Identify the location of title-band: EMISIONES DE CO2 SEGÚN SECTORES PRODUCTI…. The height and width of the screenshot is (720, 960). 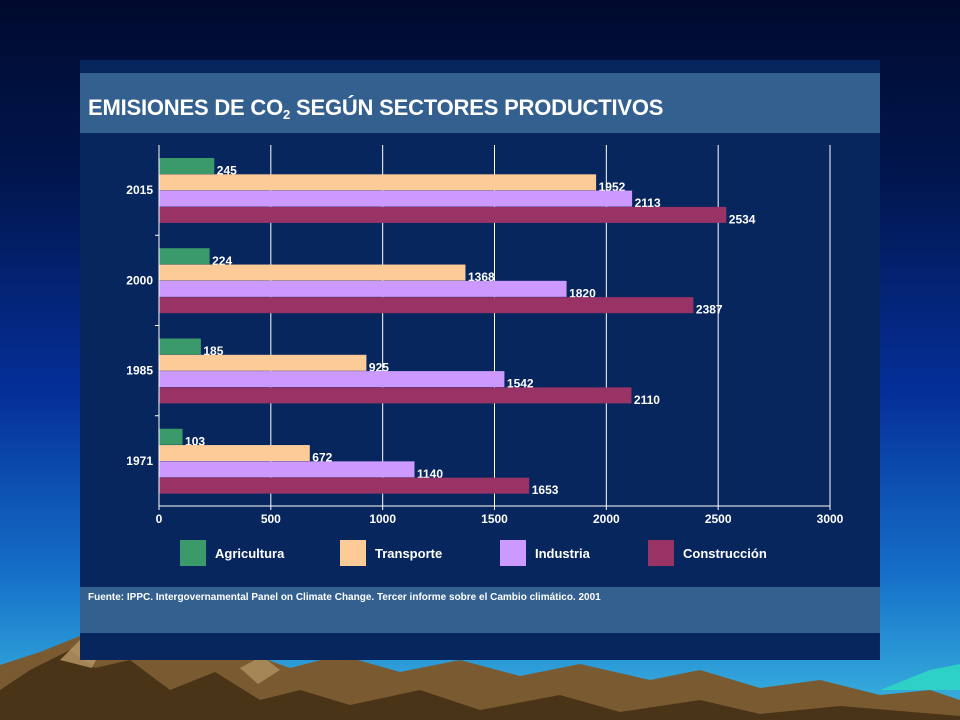
(480, 103).